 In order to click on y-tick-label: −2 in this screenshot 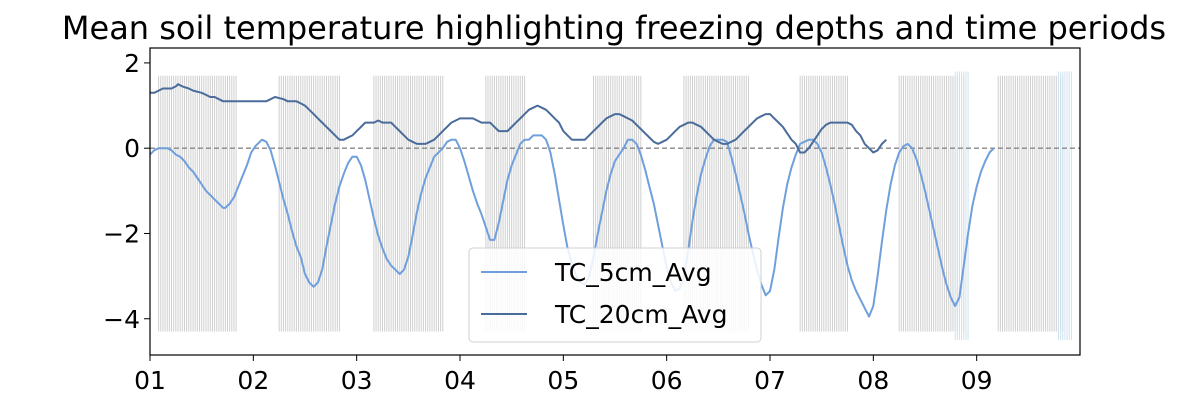, I will do `click(121, 233)`.